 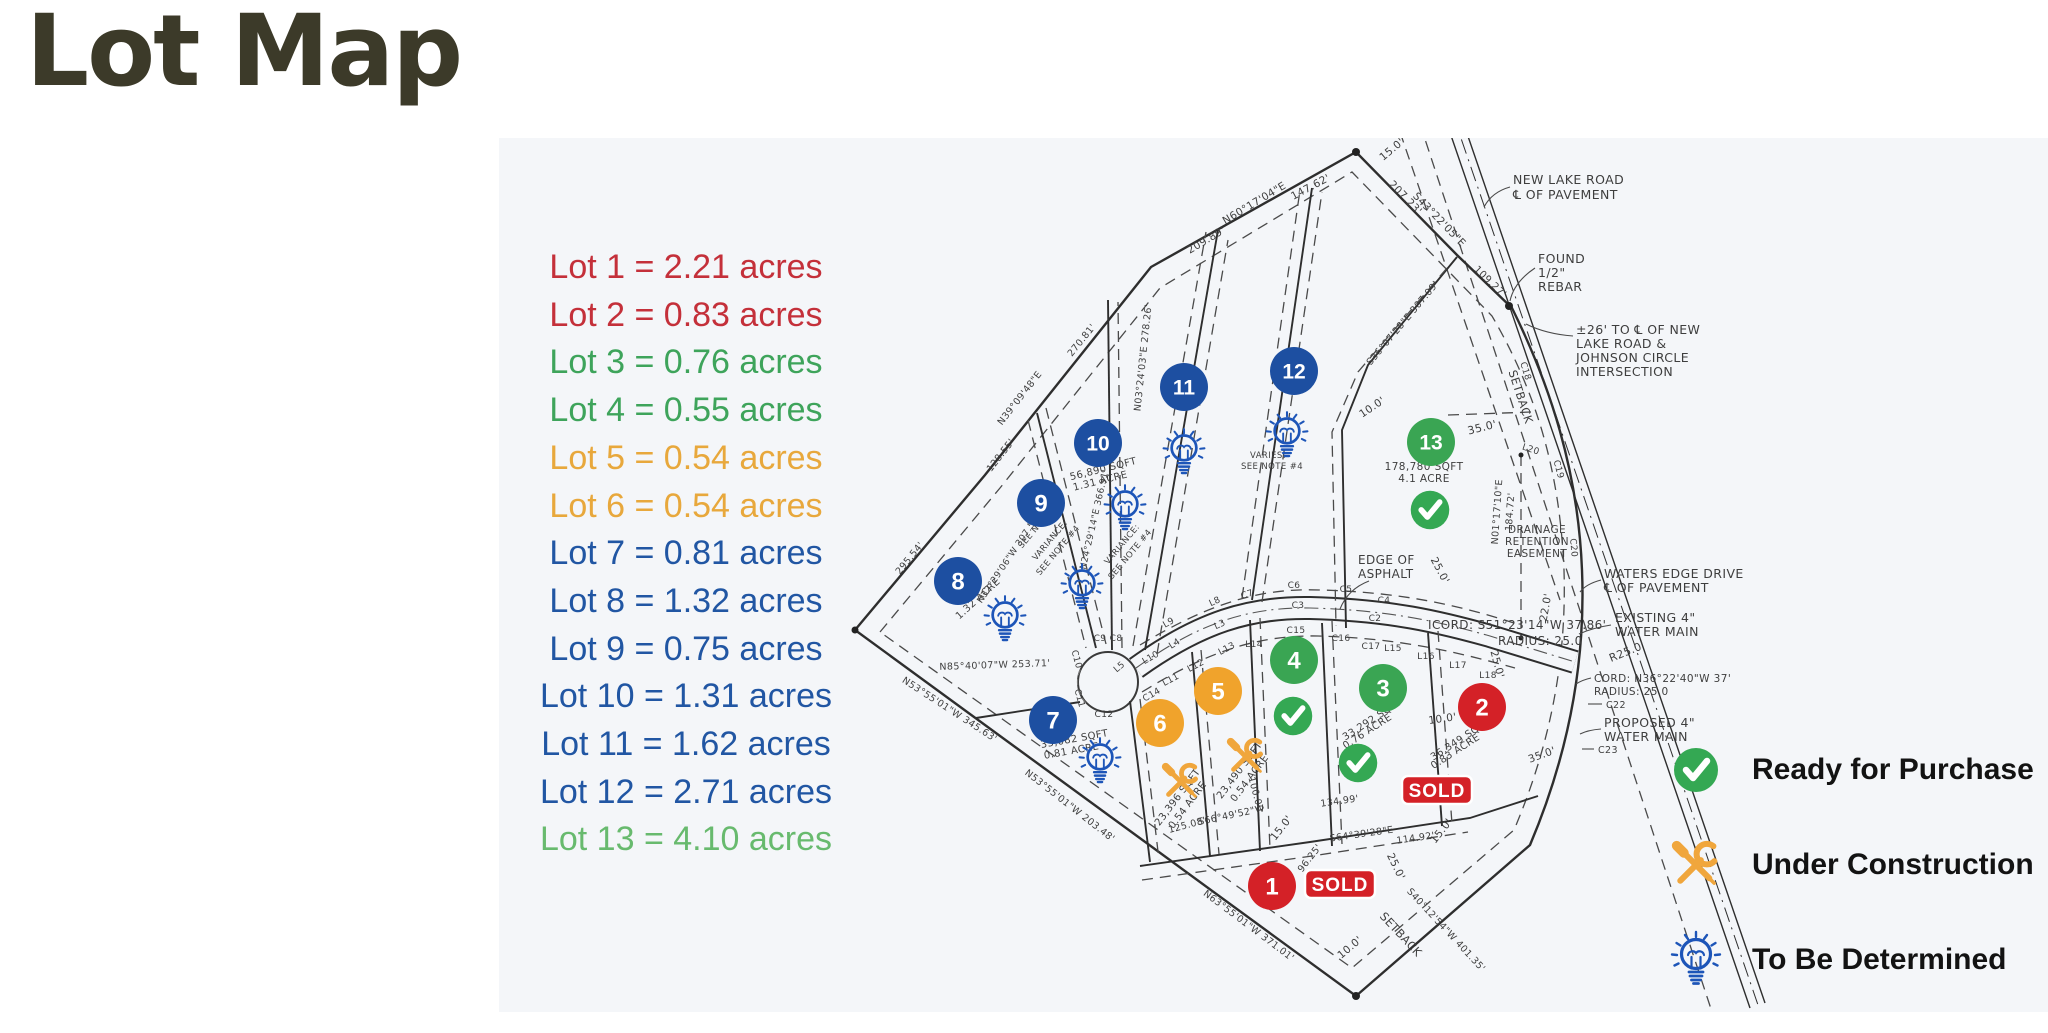 I want to click on lot-marker-7: 7, so click(x=1075, y=740).